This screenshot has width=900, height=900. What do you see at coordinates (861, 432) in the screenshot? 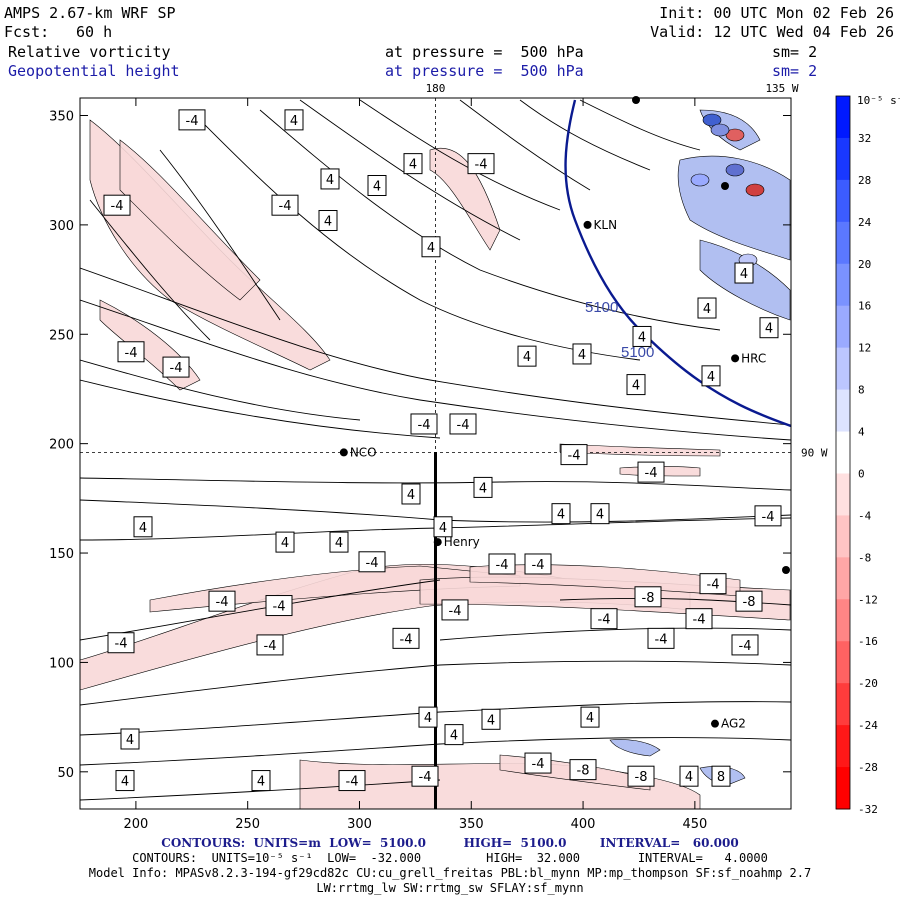
I see `colorbar-tick-label: 4` at bounding box center [861, 432].